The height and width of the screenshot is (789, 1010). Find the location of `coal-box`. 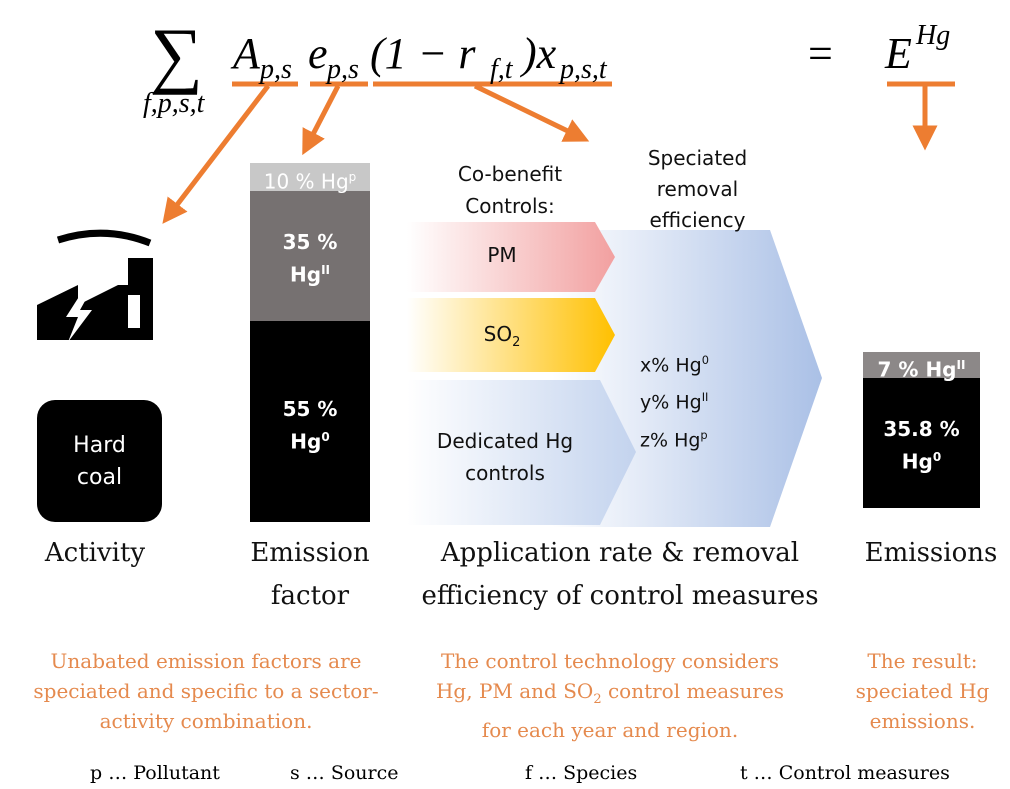

coal-box is located at coordinates (99, 461).